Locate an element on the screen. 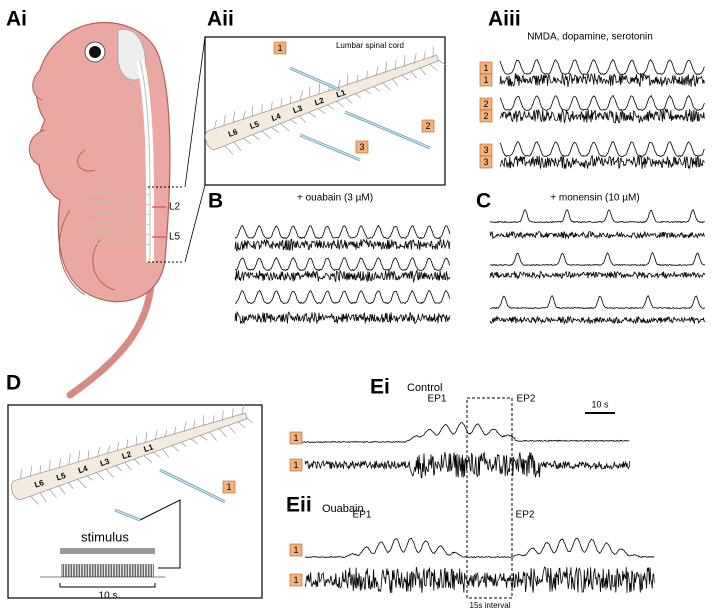 This screenshot has width=712, height=614. channel-label: 2 is located at coordinates (485, 116).